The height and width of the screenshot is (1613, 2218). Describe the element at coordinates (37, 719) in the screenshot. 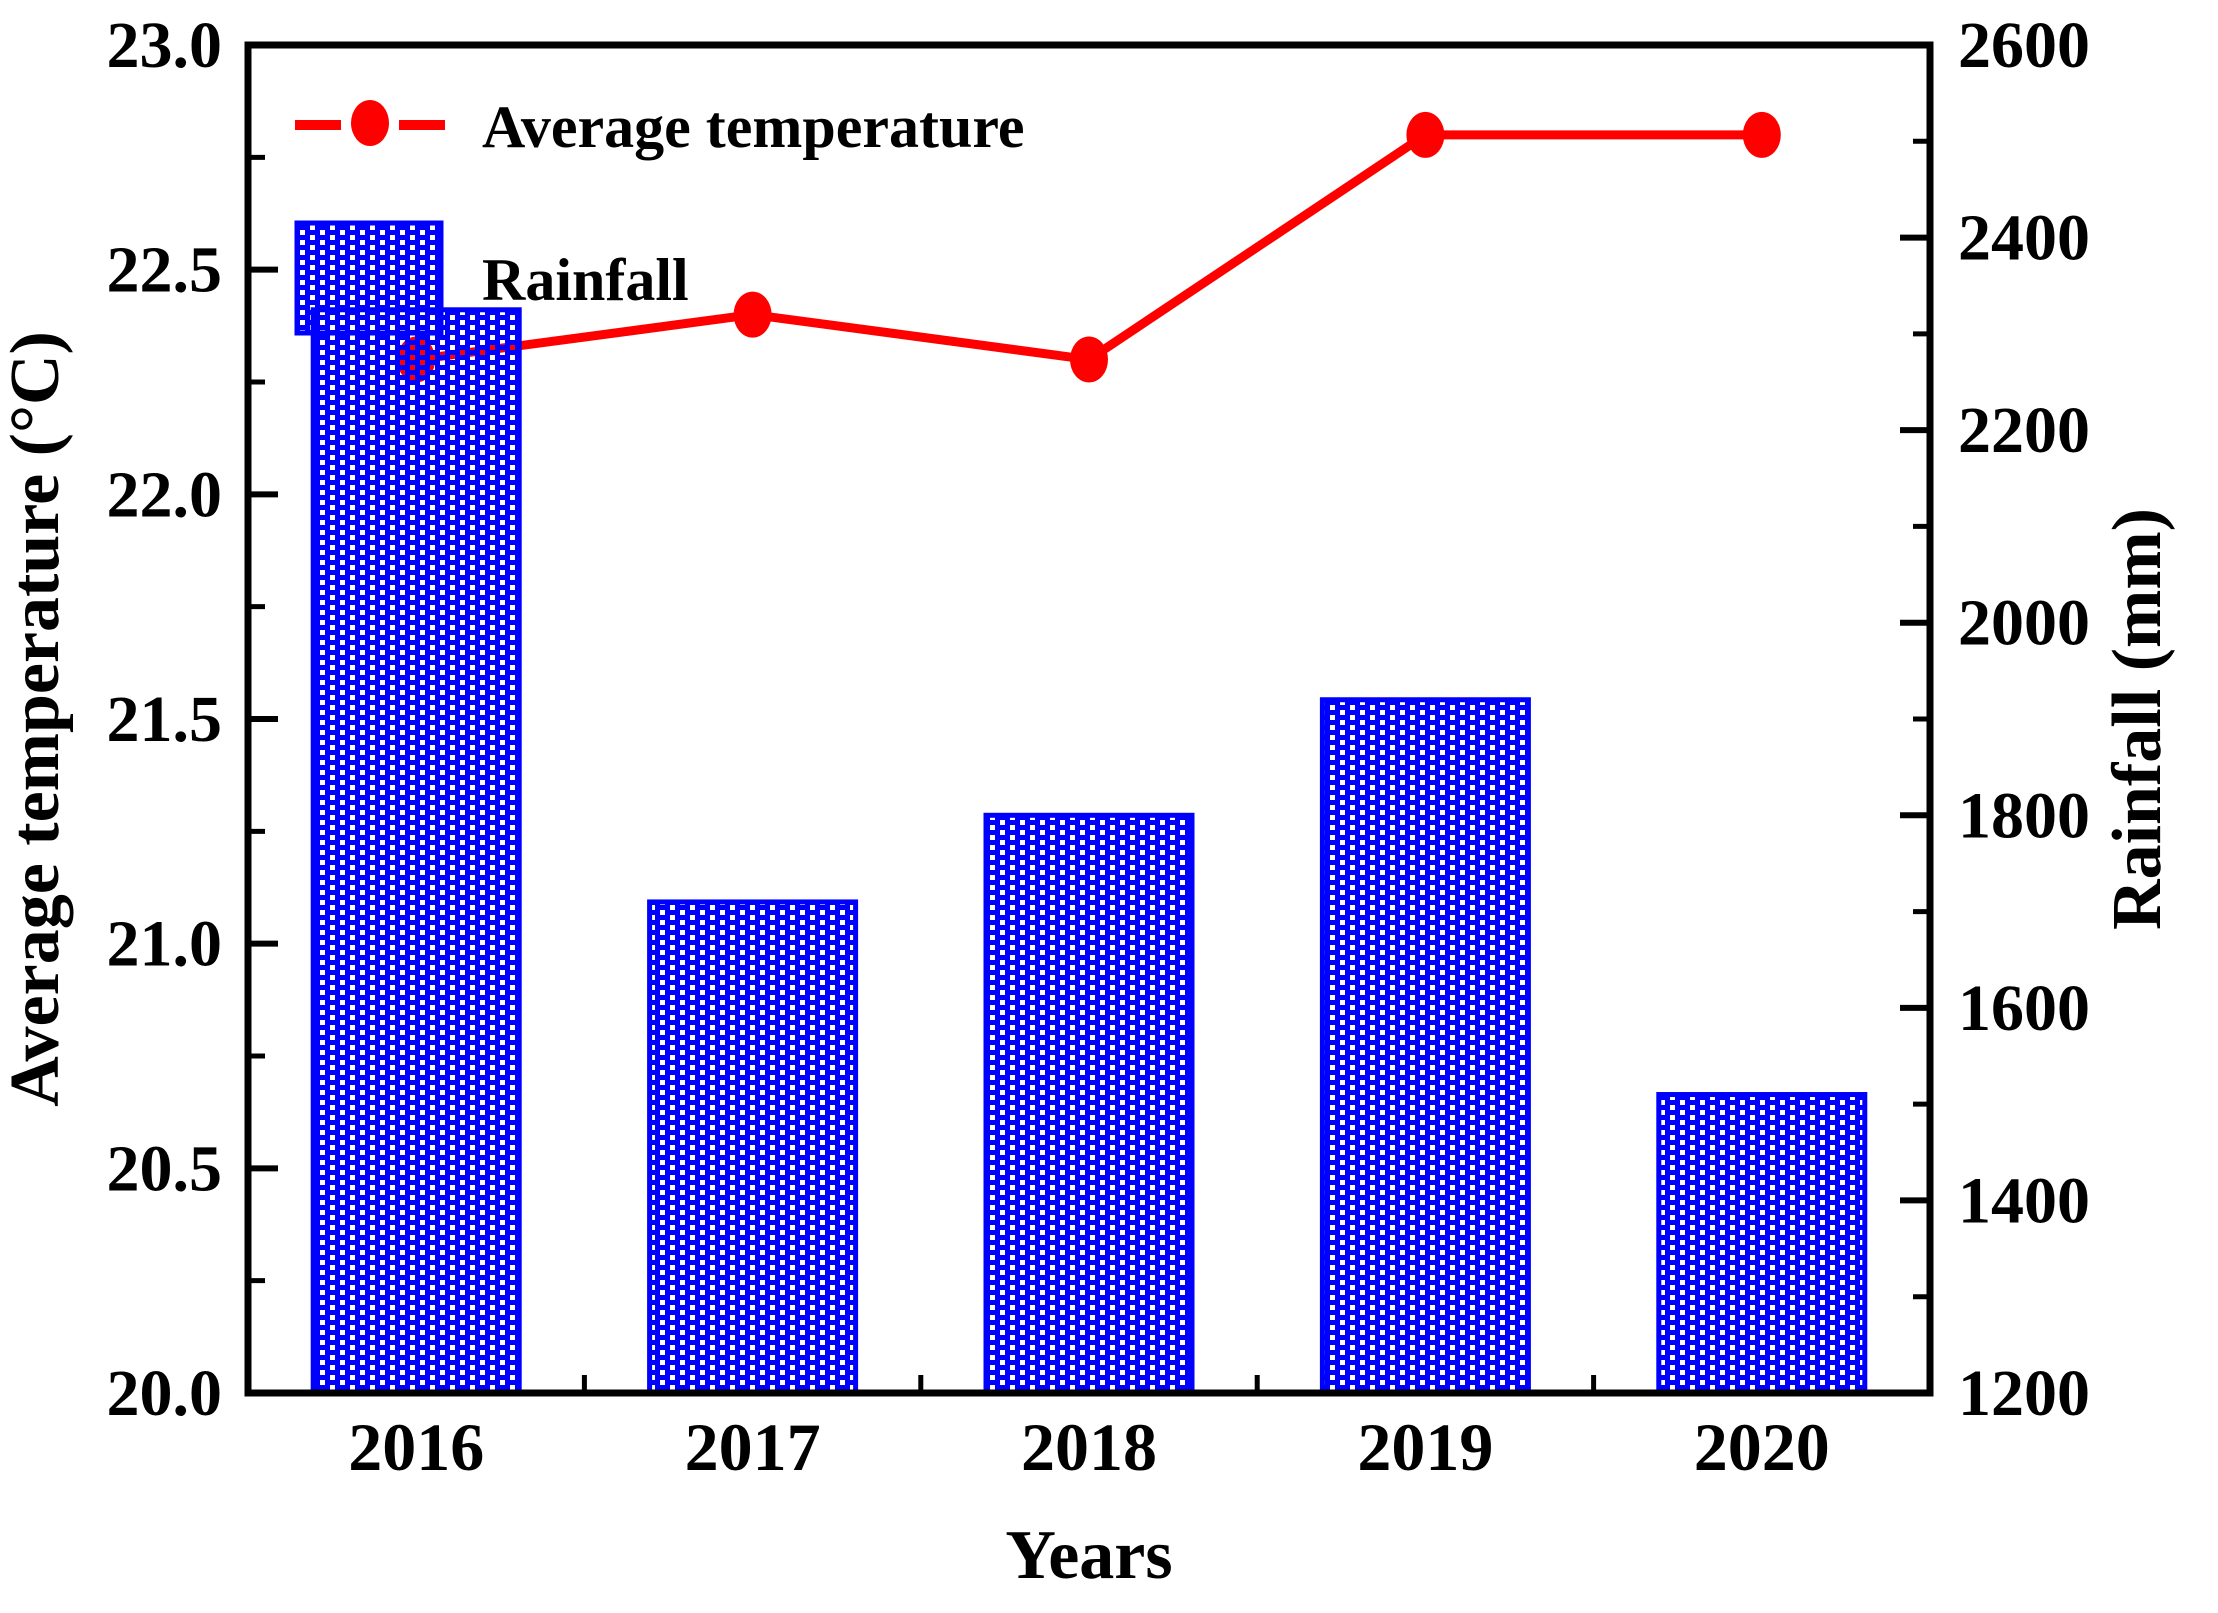

I see `left-axis-title: Average temperature (°C)` at that location.